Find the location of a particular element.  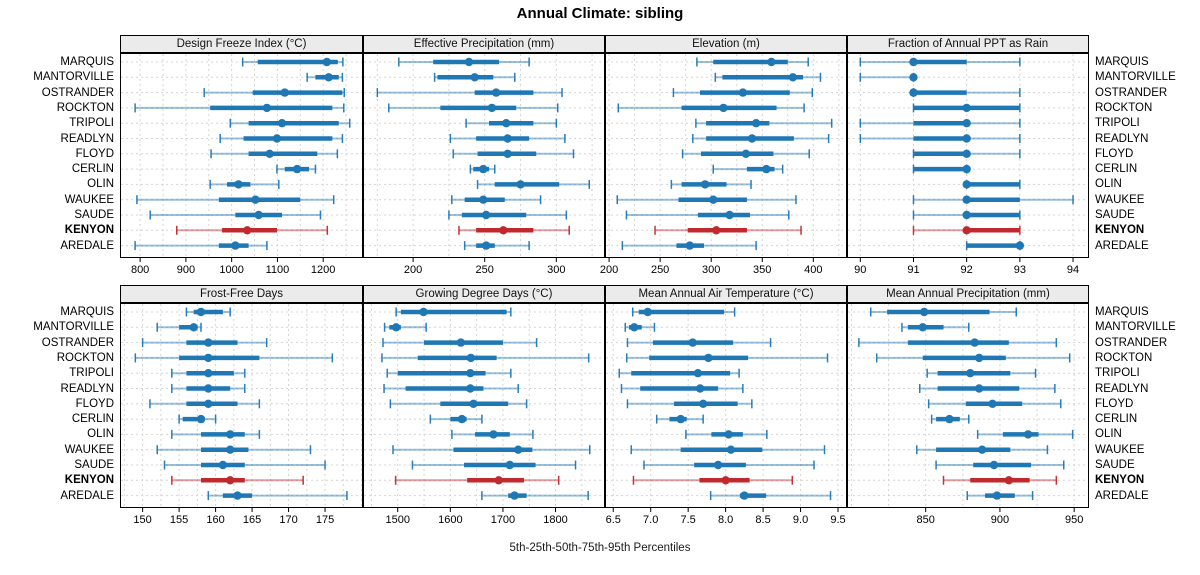

percentile-row-tripoli is located at coordinates (764, 123).